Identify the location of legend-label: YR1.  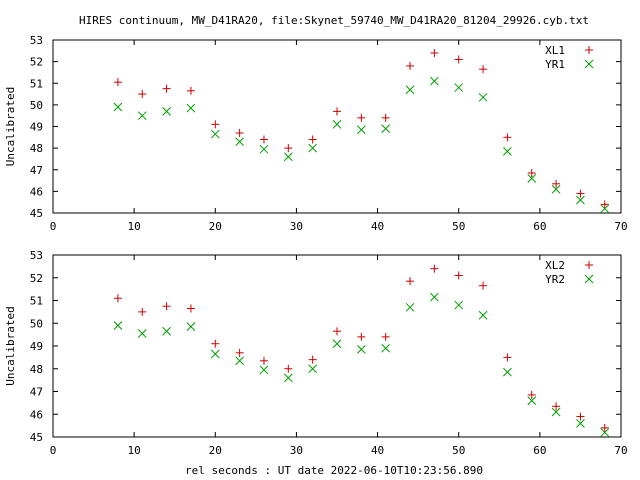
(555, 64).